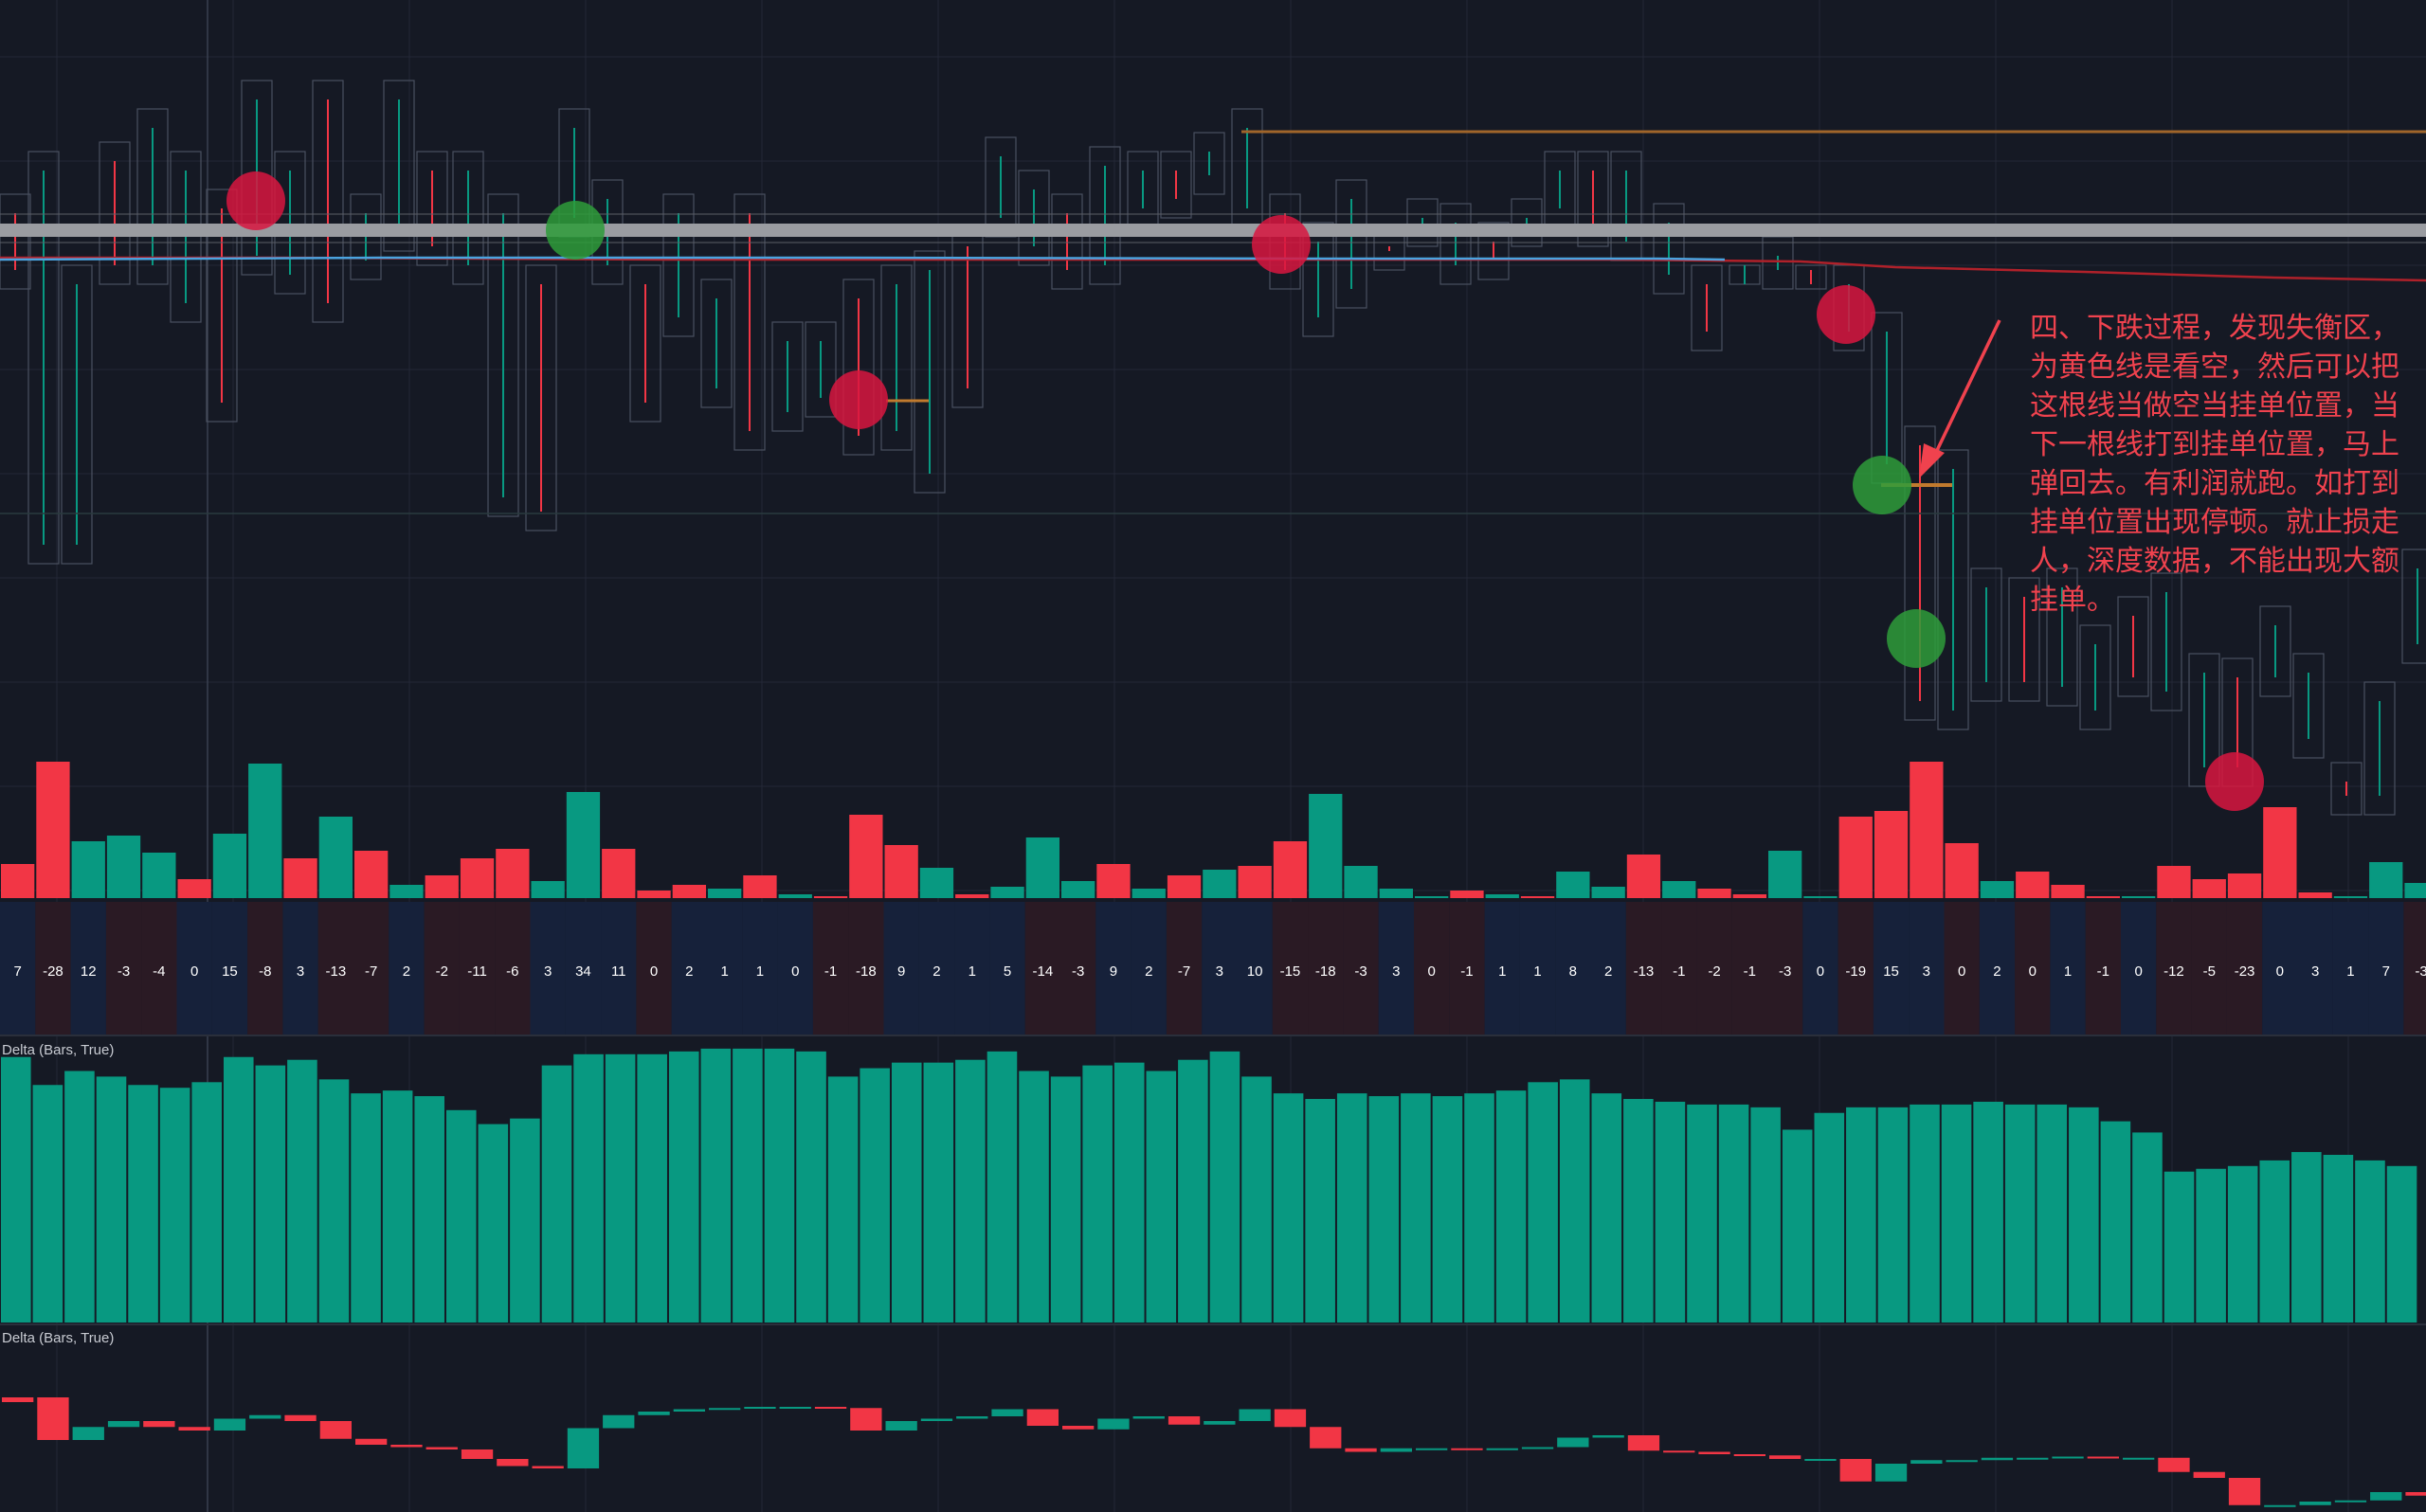  What do you see at coordinates (1213, 230) in the screenshot?
I see `gray-band` at bounding box center [1213, 230].